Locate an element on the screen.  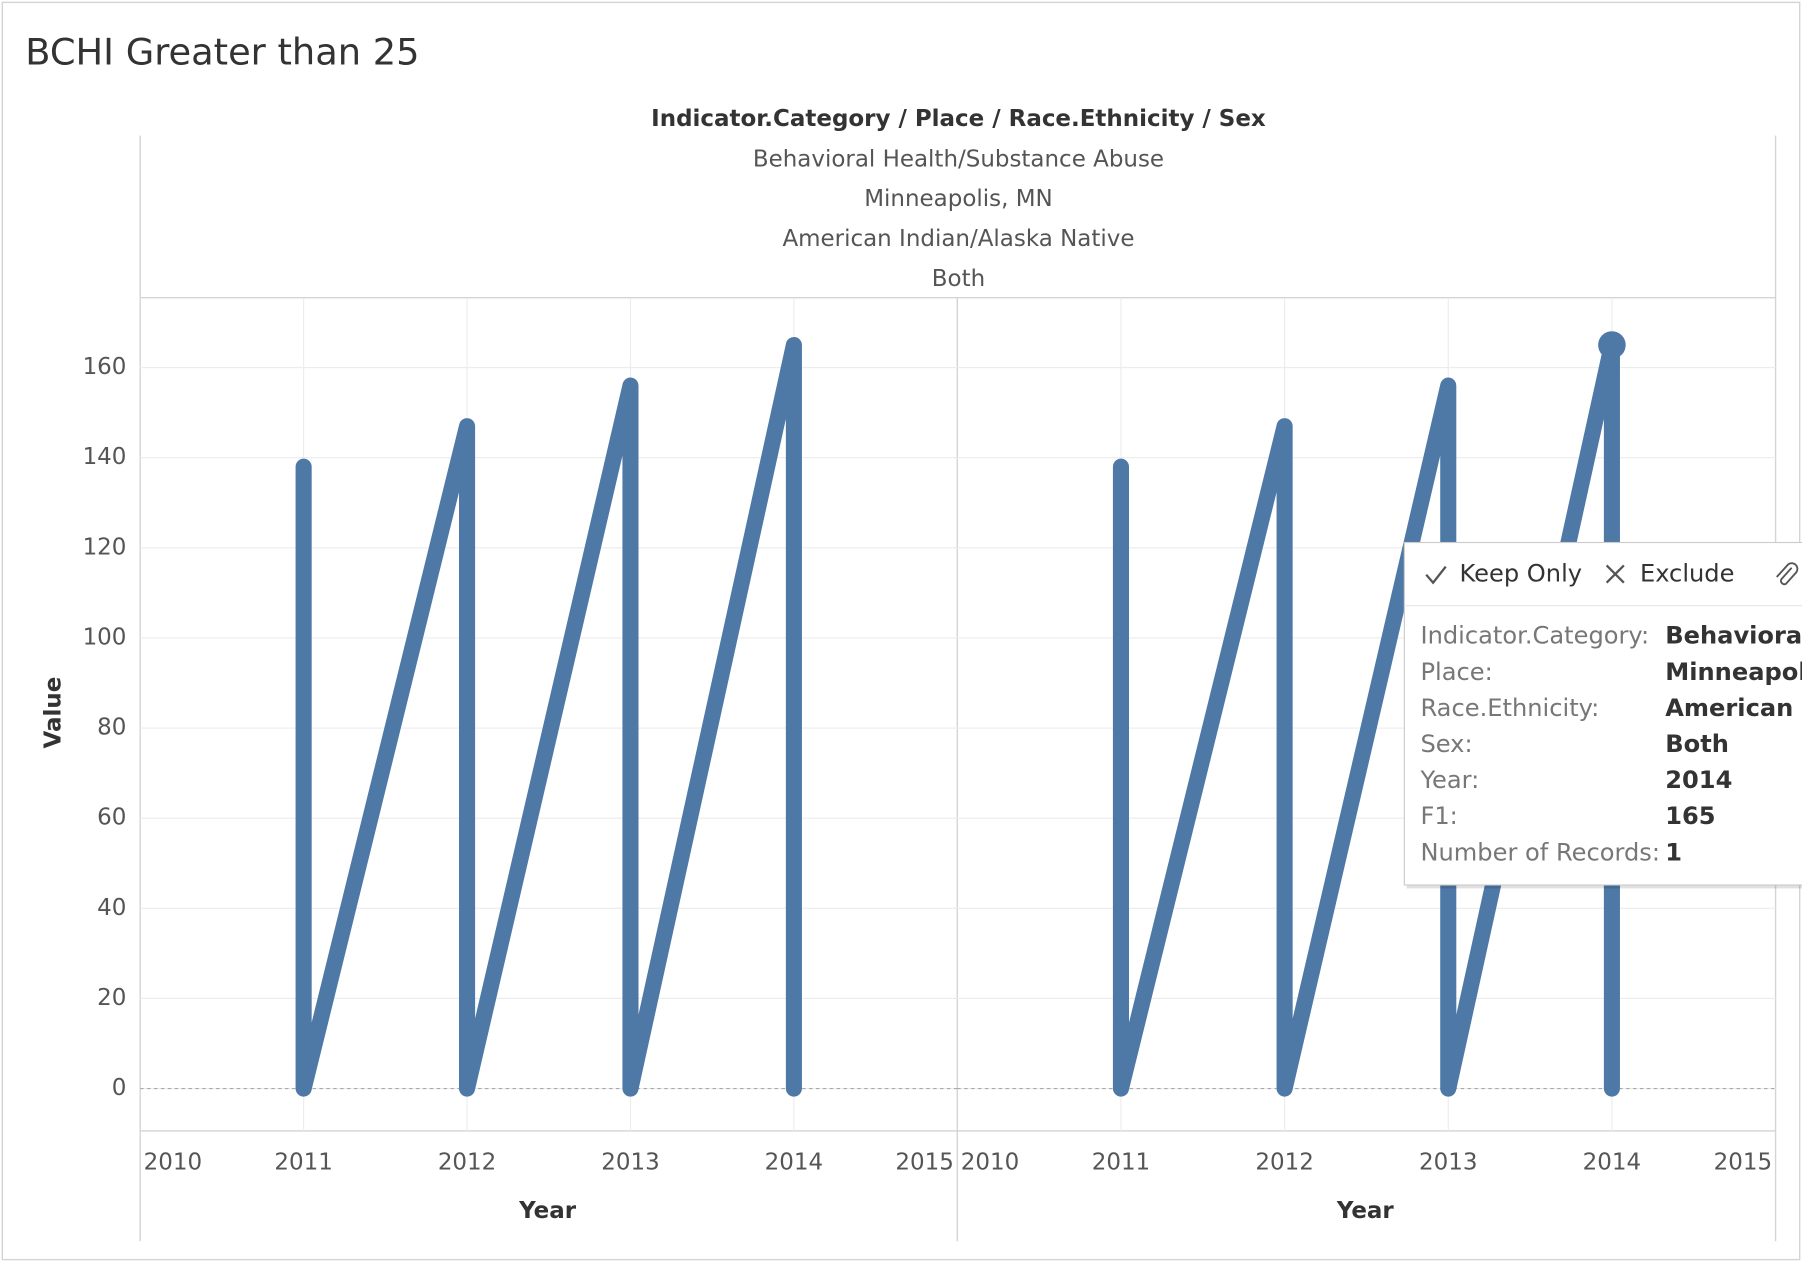
tooltip-label: F1: is located at coordinates (1438, 816).